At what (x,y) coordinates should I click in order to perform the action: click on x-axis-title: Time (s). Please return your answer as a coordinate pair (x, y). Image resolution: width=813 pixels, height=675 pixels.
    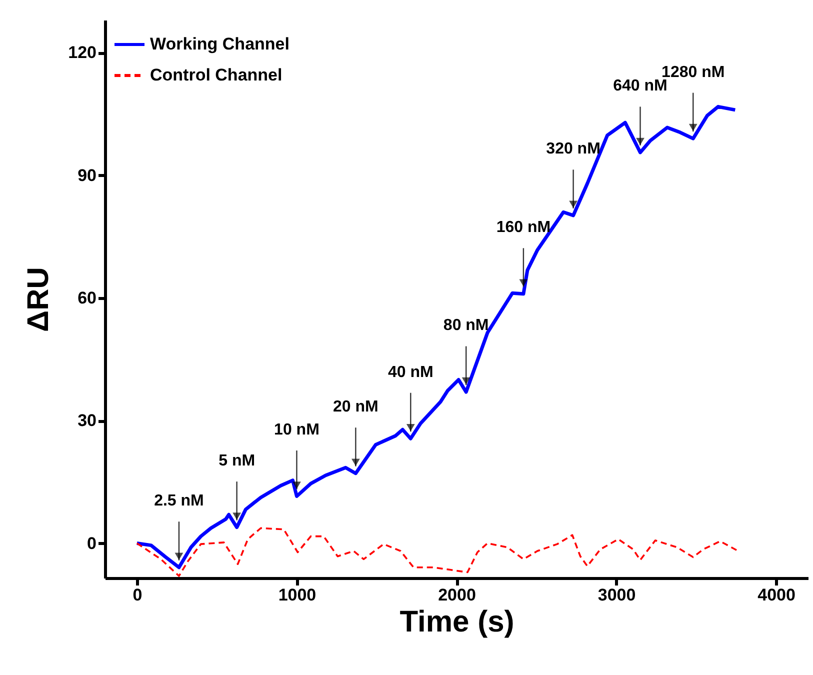
    Looking at the image, I should click on (457, 622).